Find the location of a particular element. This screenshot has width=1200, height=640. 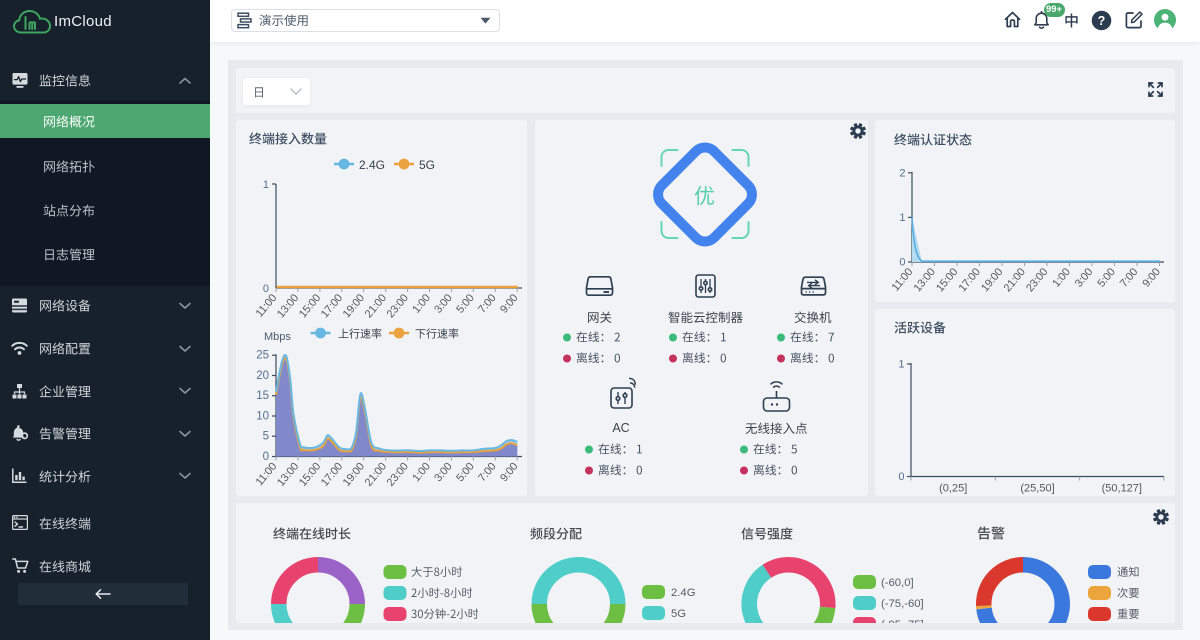

svg-text: 10 is located at coordinates (262, 417).